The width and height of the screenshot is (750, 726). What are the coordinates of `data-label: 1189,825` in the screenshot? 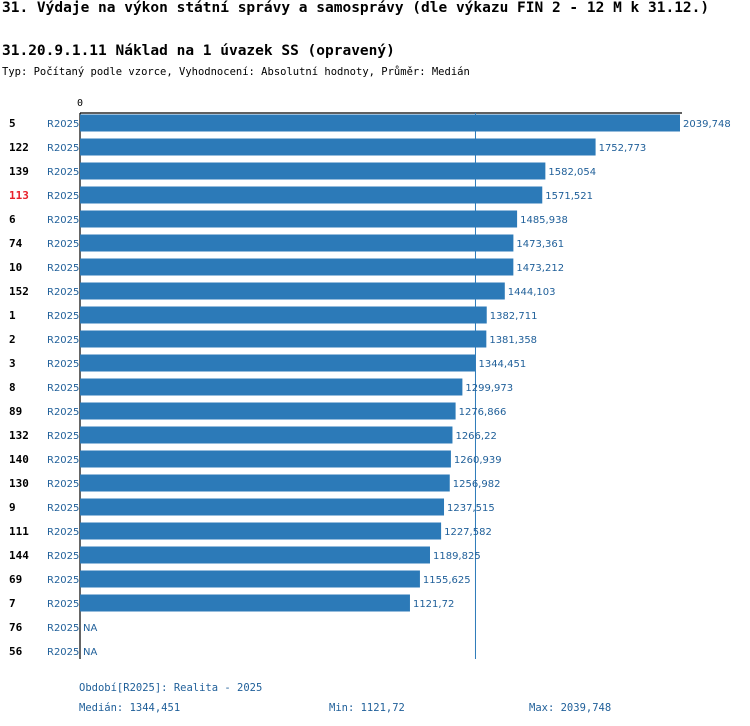 It's located at (457, 556).